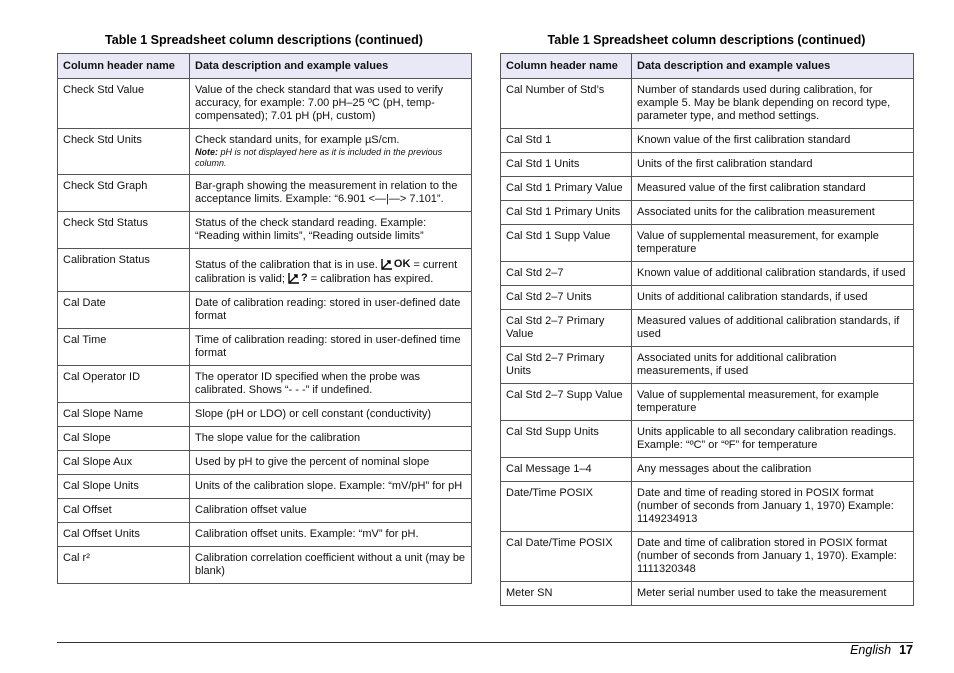 This screenshot has width=954, height=673. What do you see at coordinates (123, 462) in the screenshot?
I see `column-name: Cal Slope Aux` at bounding box center [123, 462].